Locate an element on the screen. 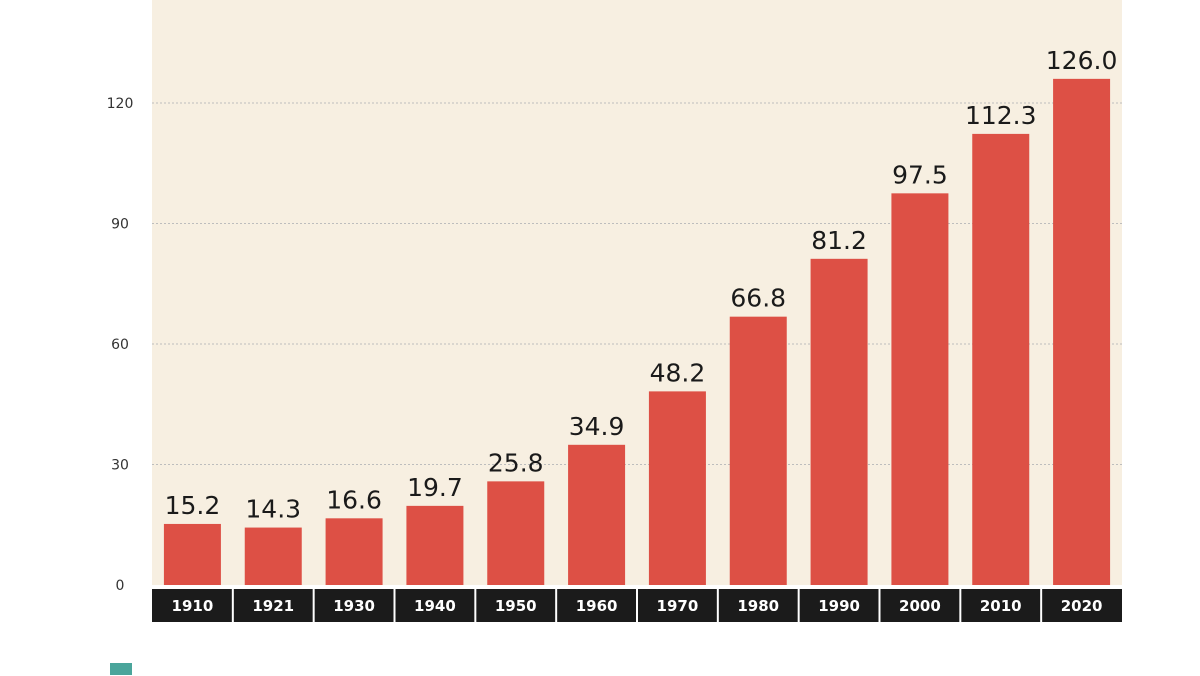 This screenshot has height=676, width=1200. value-label: 48.2 is located at coordinates (678, 372).